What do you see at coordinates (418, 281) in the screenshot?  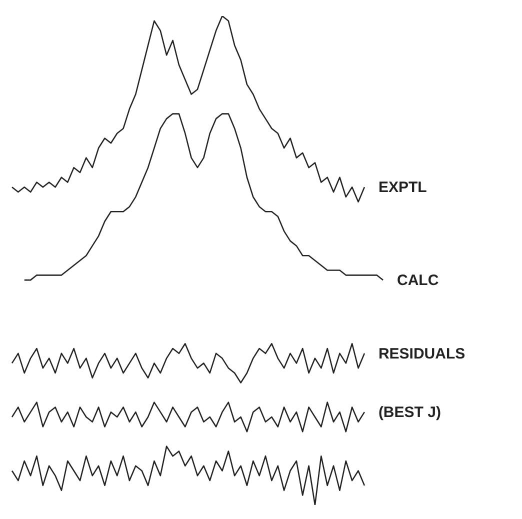 I see `series-label: CALC` at bounding box center [418, 281].